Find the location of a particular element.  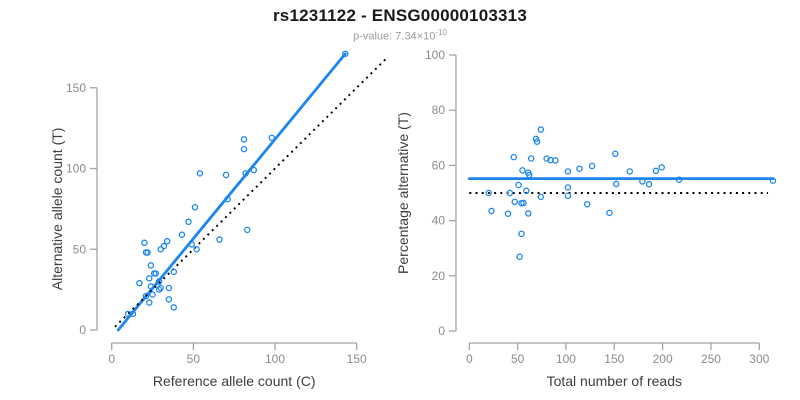

y-tick-label: 60 is located at coordinates (439, 165).